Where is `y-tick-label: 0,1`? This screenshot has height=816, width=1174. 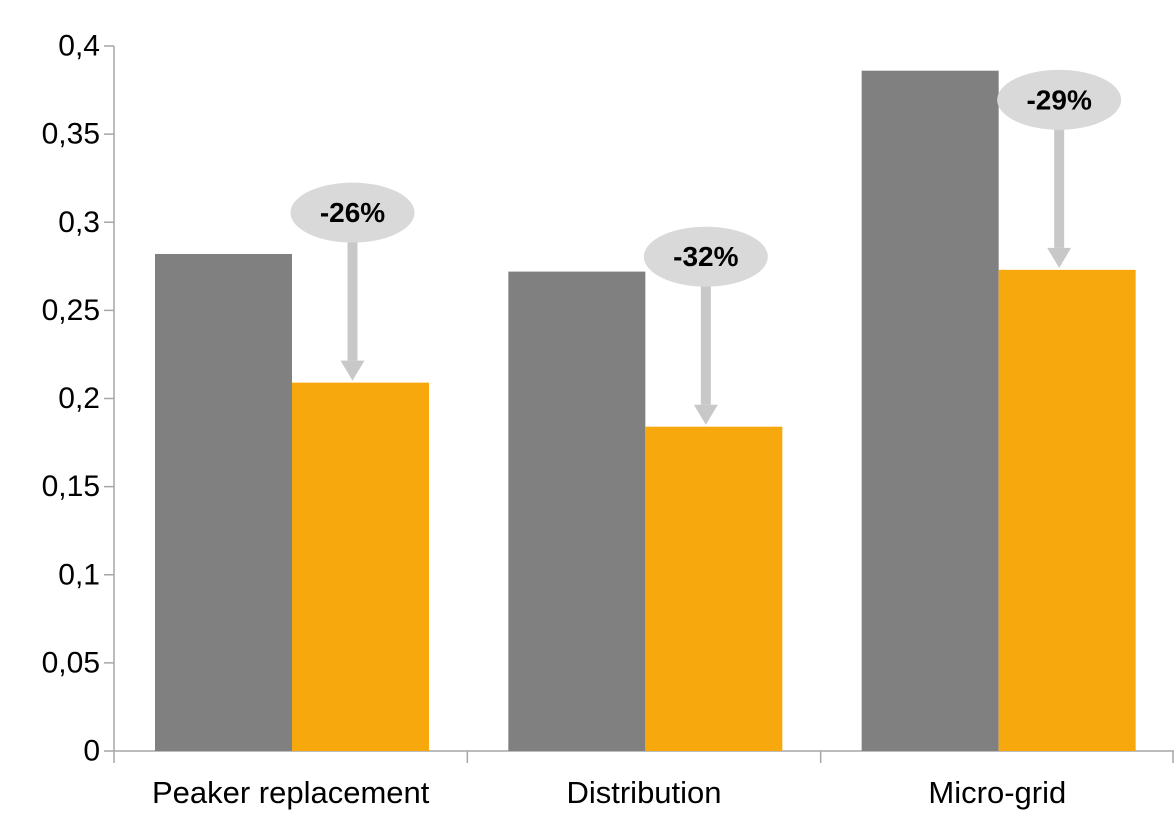 y-tick-label: 0,1 is located at coordinates (79, 574).